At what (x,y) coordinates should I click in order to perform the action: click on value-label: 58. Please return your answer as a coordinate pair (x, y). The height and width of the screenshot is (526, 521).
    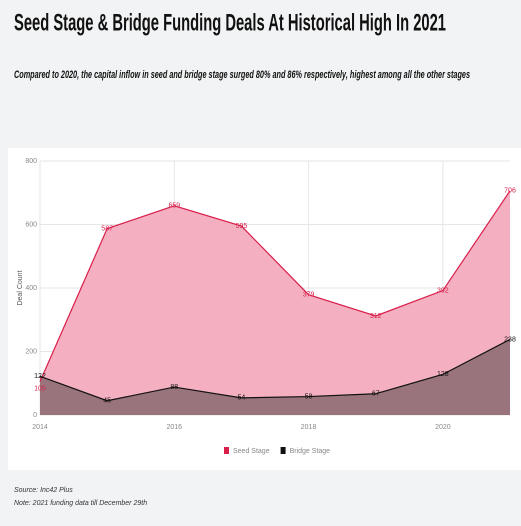
    Looking at the image, I should click on (309, 396).